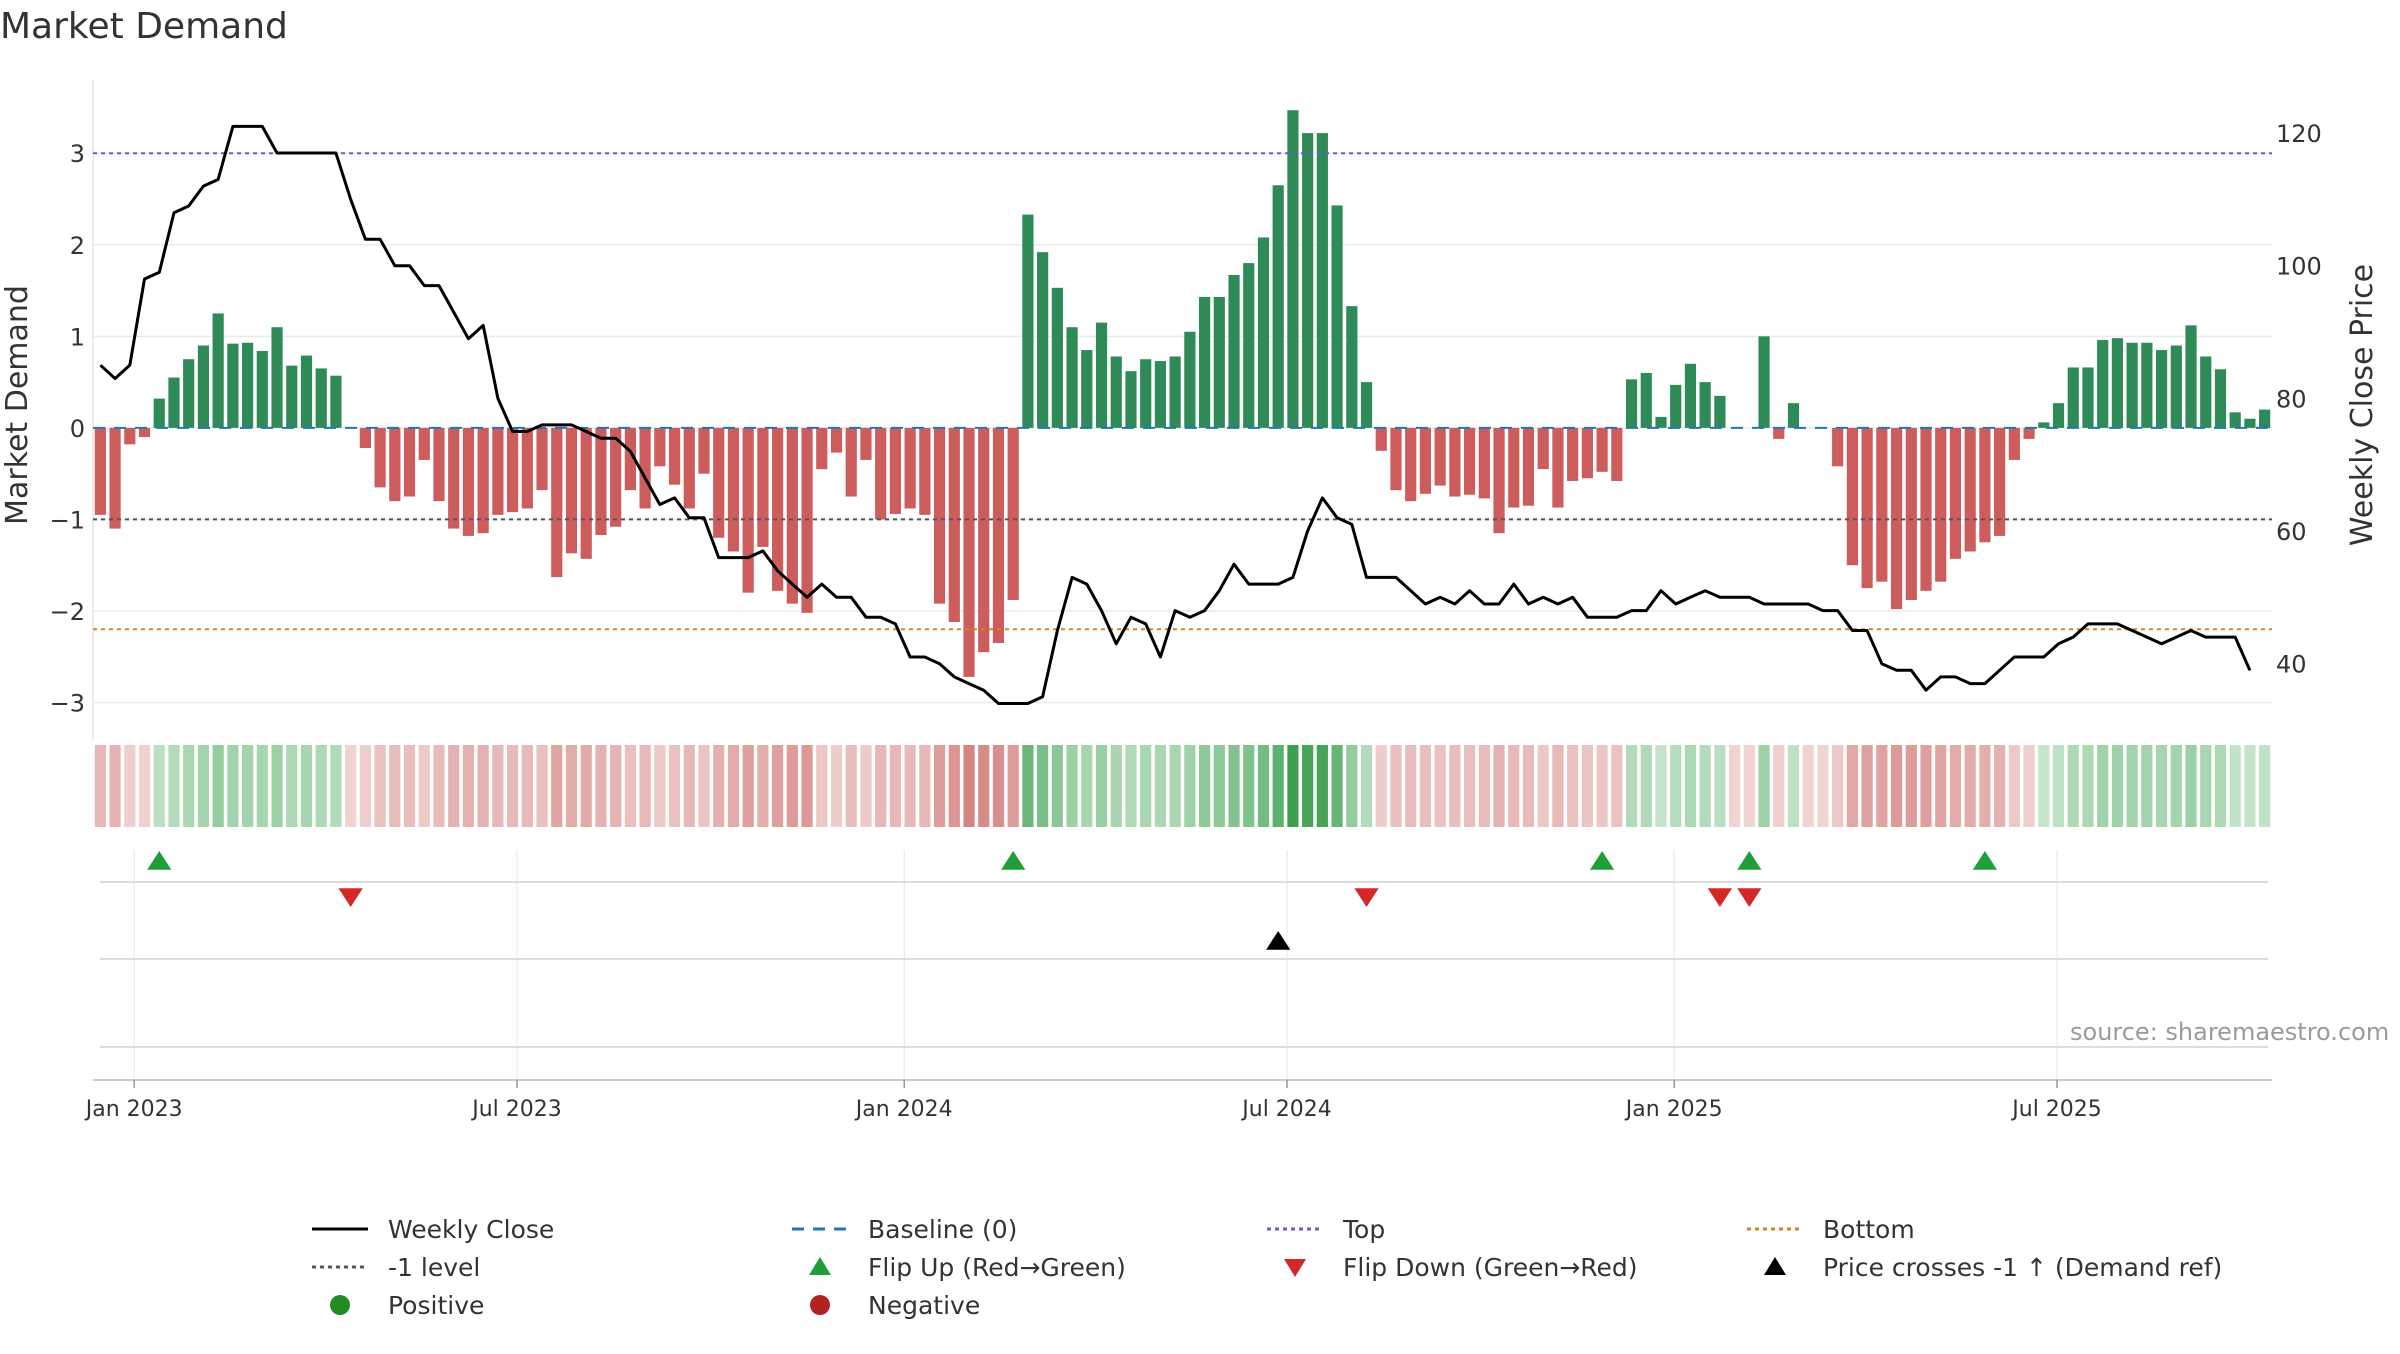 The height and width of the screenshot is (1354, 2400). I want to click on legend-swatch-flip-down, so click(1295, 1268).